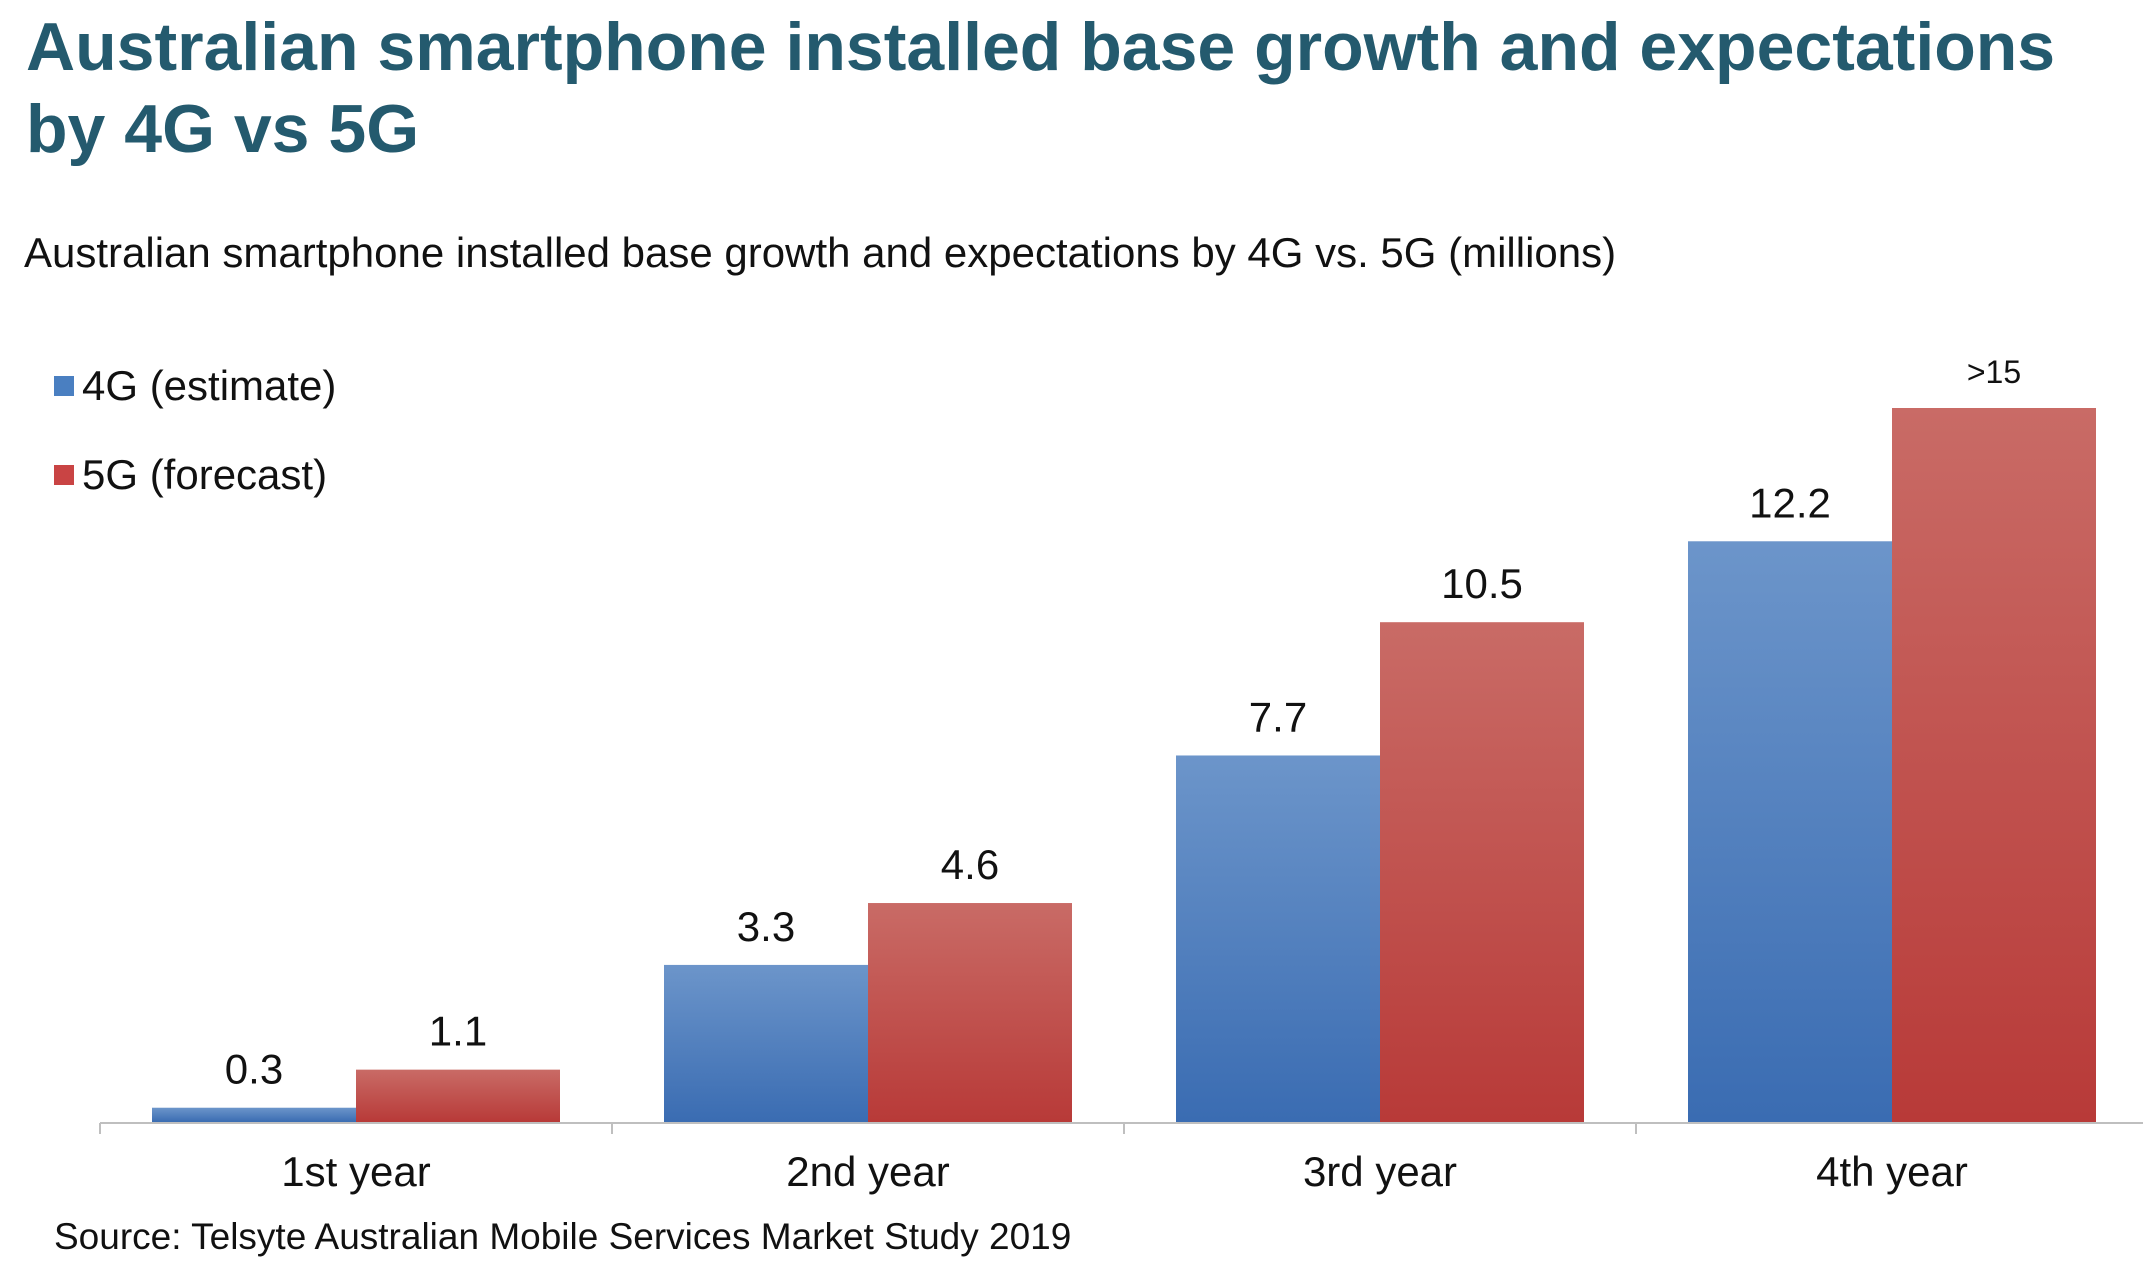 The height and width of the screenshot is (1263, 2143). I want to click on x-tick-label-4: 4th year, so click(1892, 1171).